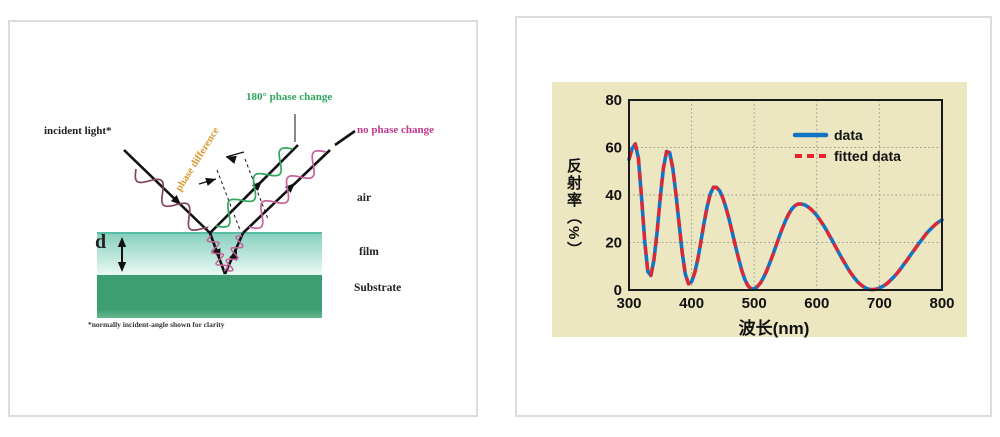 The width and height of the screenshot is (1000, 437). What do you see at coordinates (209, 296) in the screenshot?
I see `substrate-layer` at bounding box center [209, 296].